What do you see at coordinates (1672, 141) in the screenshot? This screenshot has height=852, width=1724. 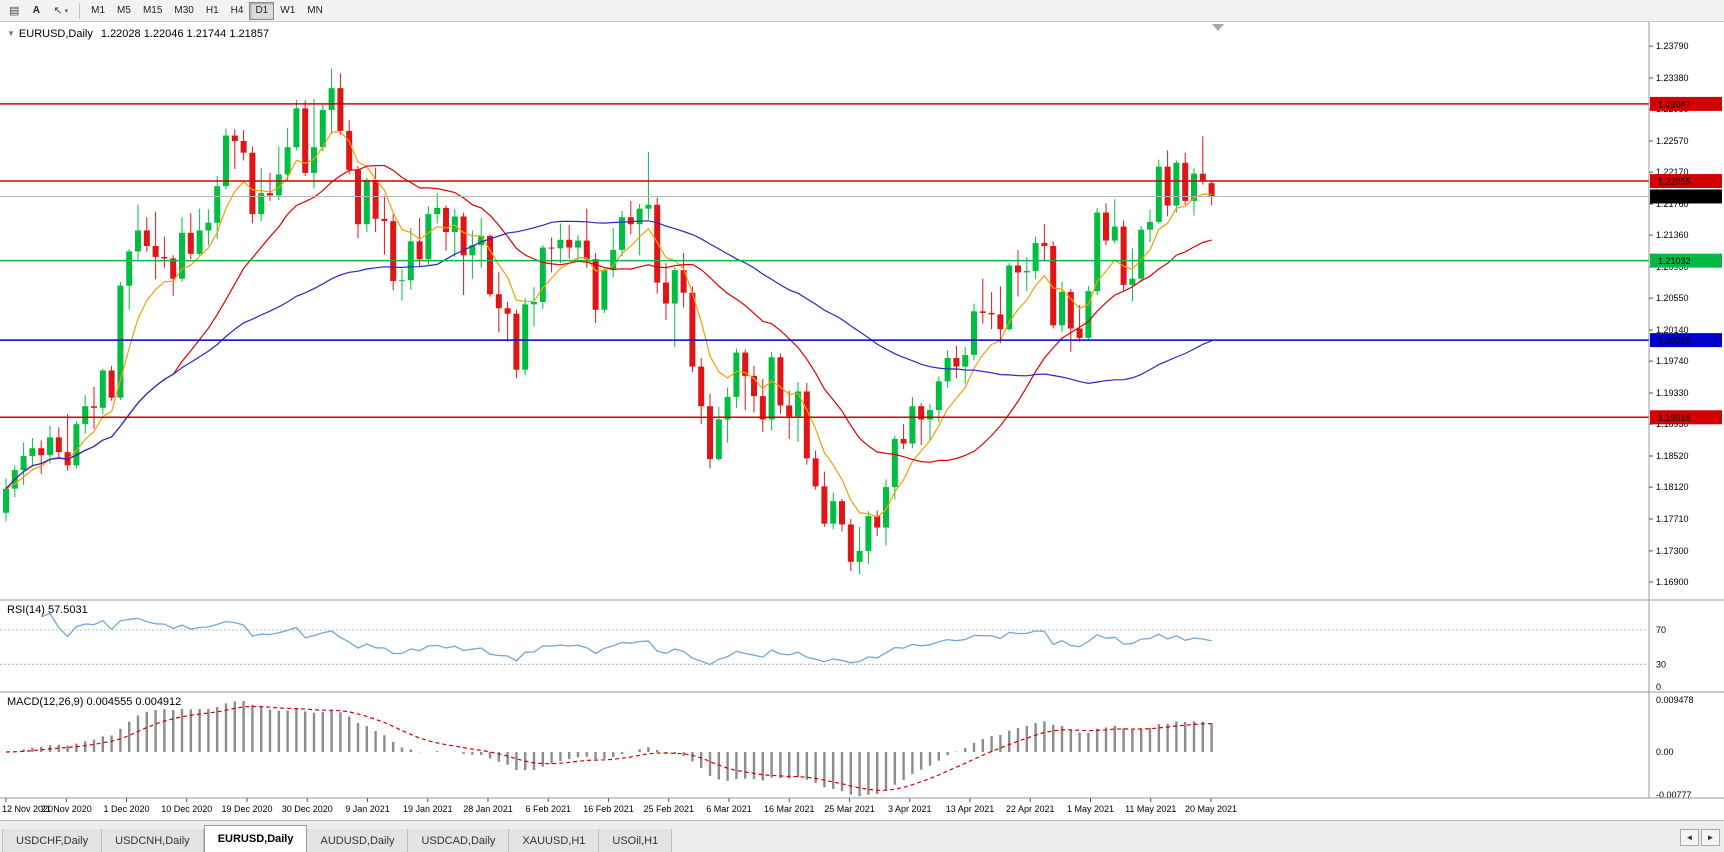 I see `svg-text: 1.22570` at bounding box center [1672, 141].